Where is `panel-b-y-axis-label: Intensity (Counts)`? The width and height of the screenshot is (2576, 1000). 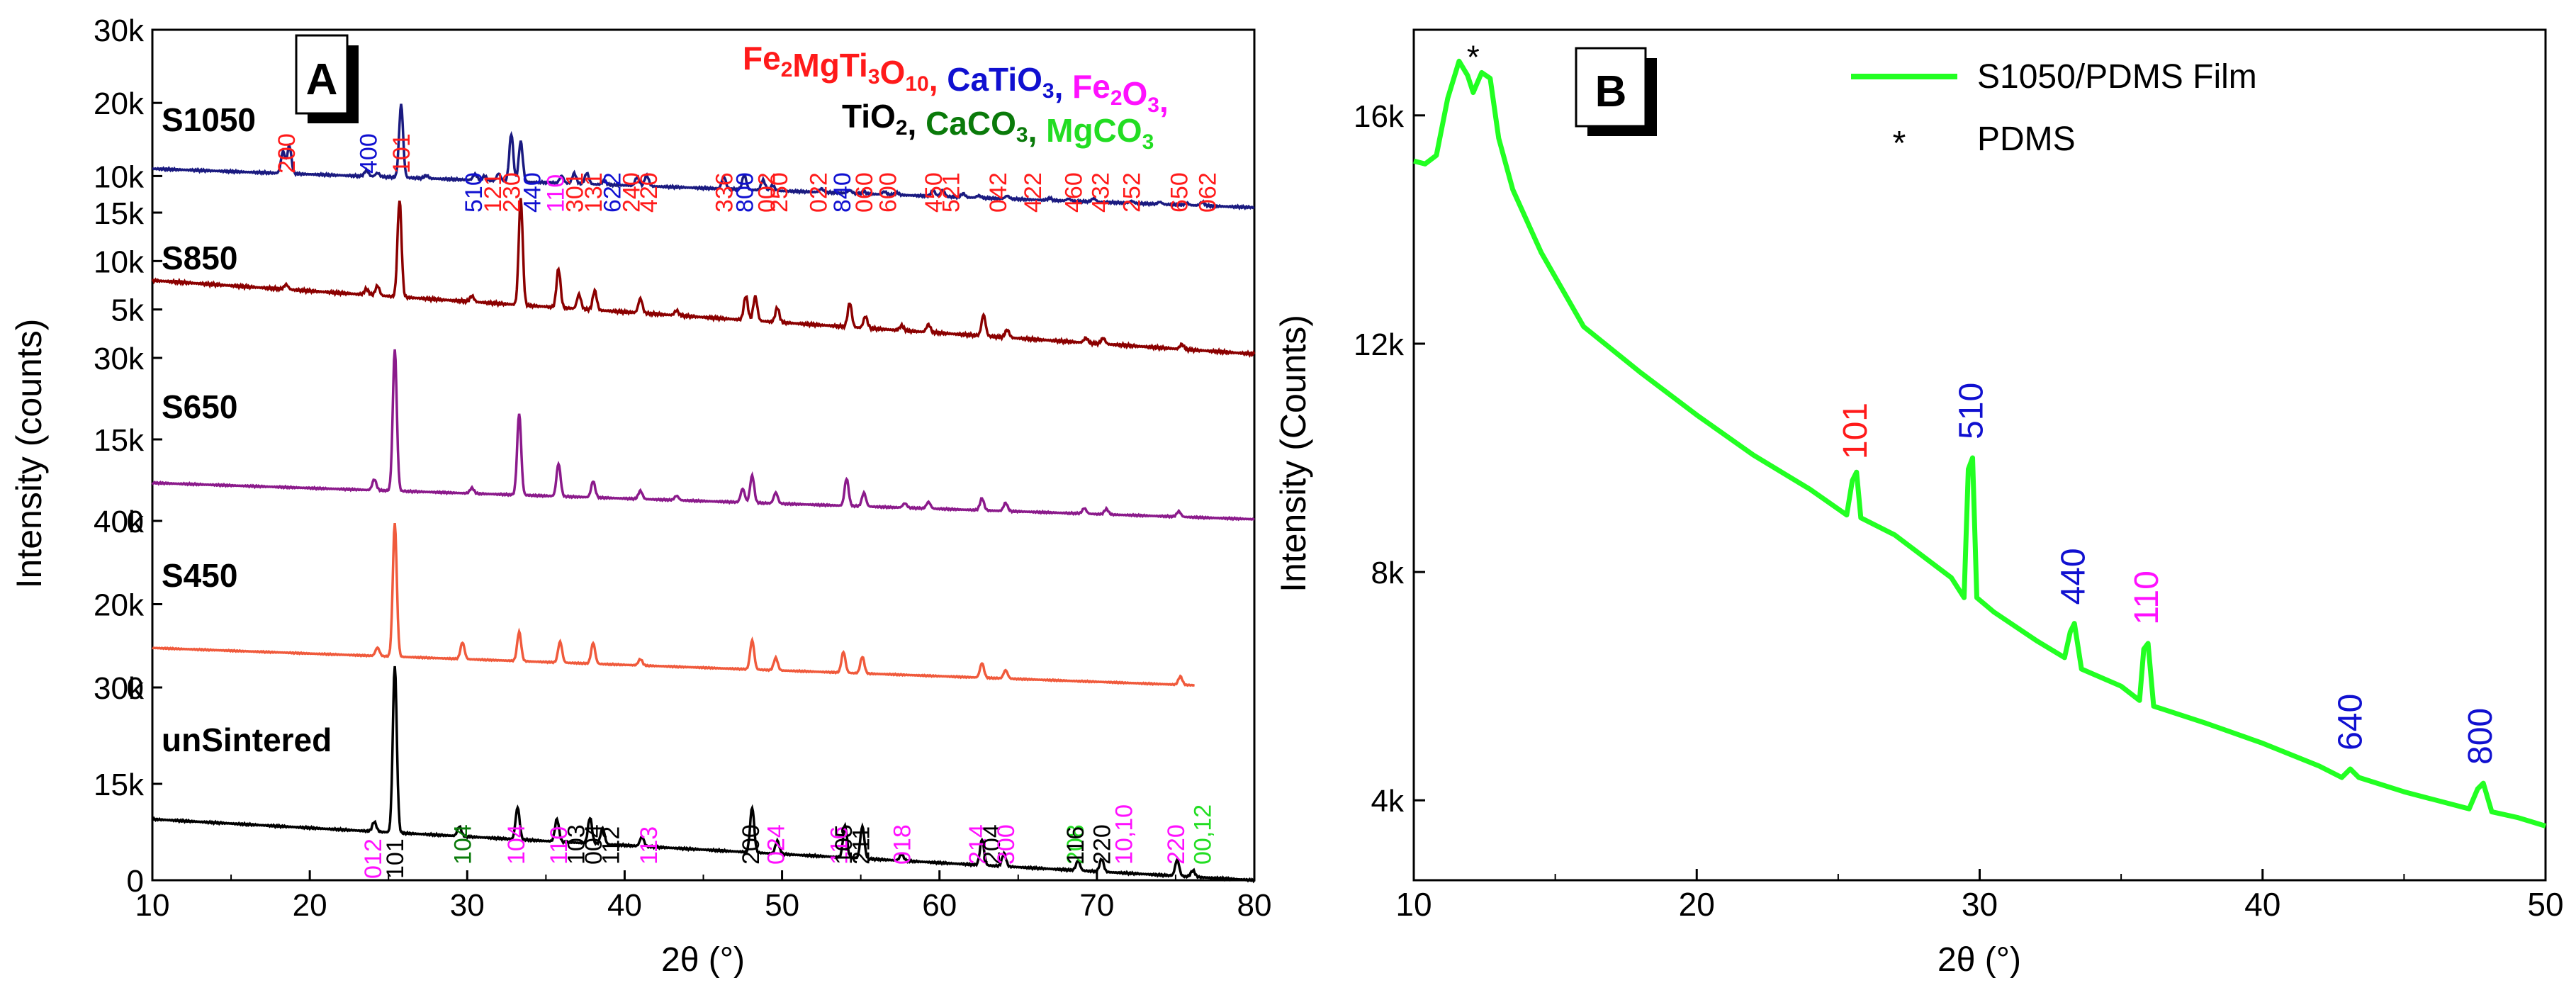
panel-b-y-axis-label: Intensity (Counts) is located at coordinates (1293, 453).